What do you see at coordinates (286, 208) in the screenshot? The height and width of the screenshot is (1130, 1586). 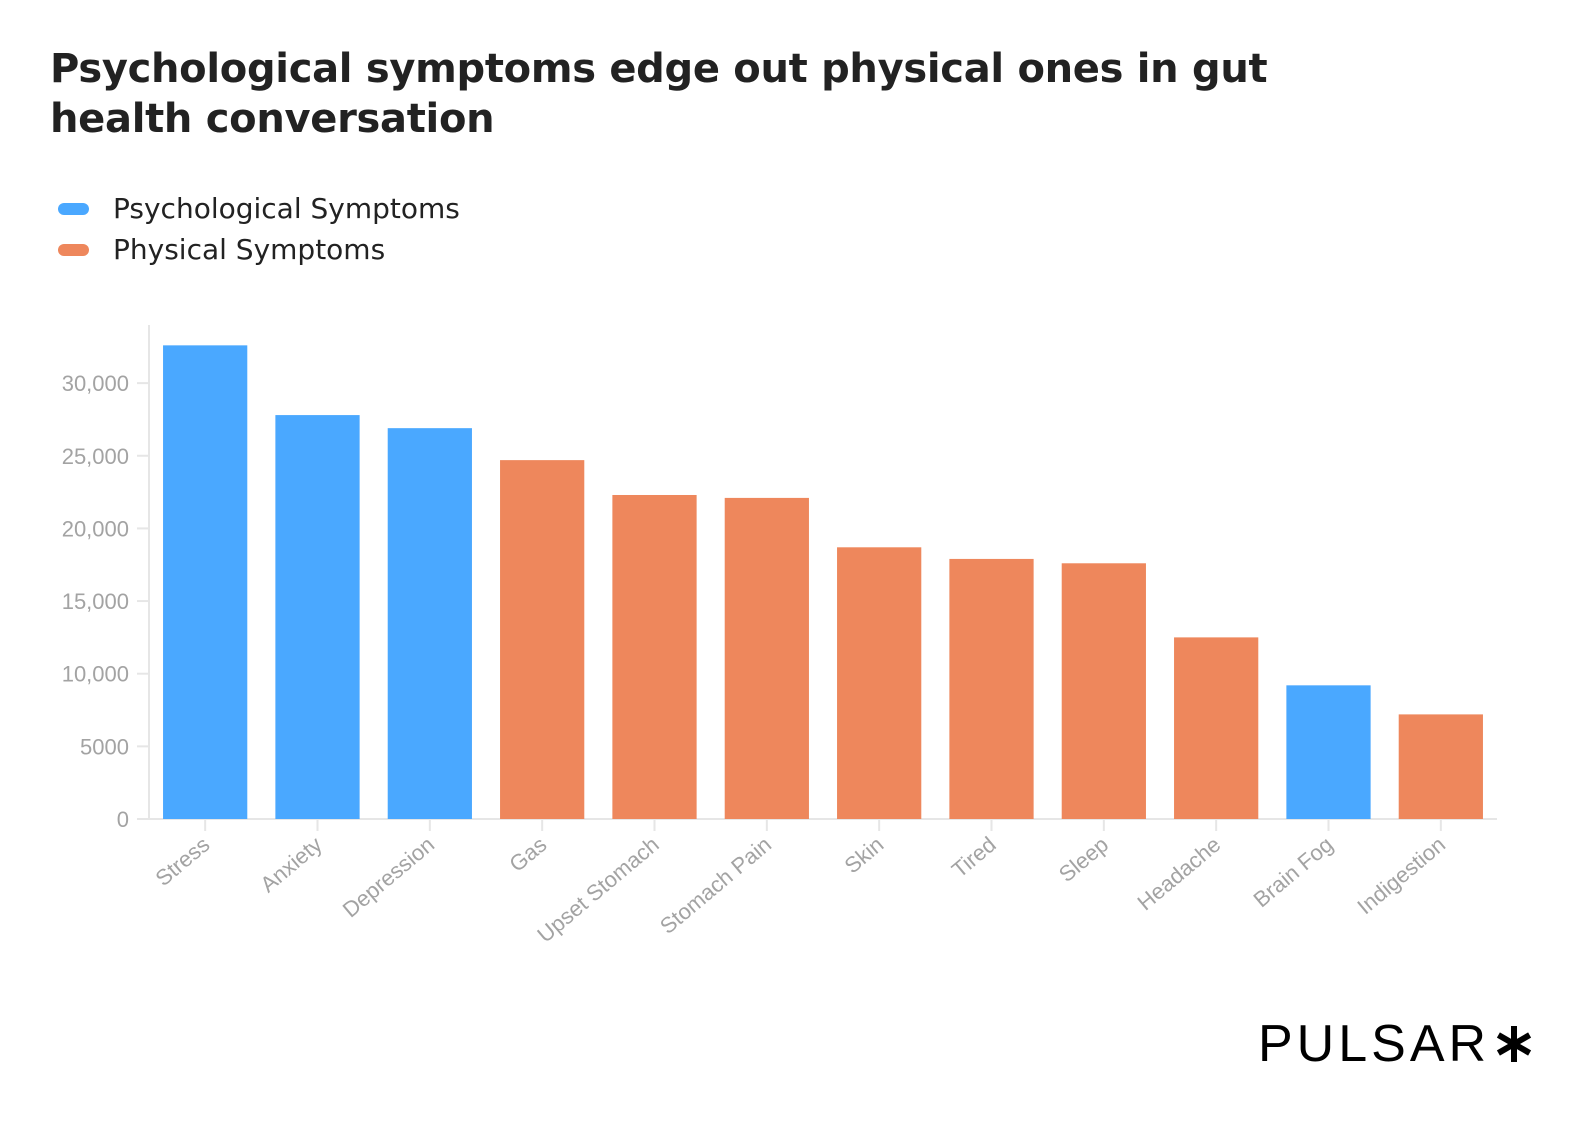 I see `legend-label-psychological: Psychological Symptoms` at bounding box center [286, 208].